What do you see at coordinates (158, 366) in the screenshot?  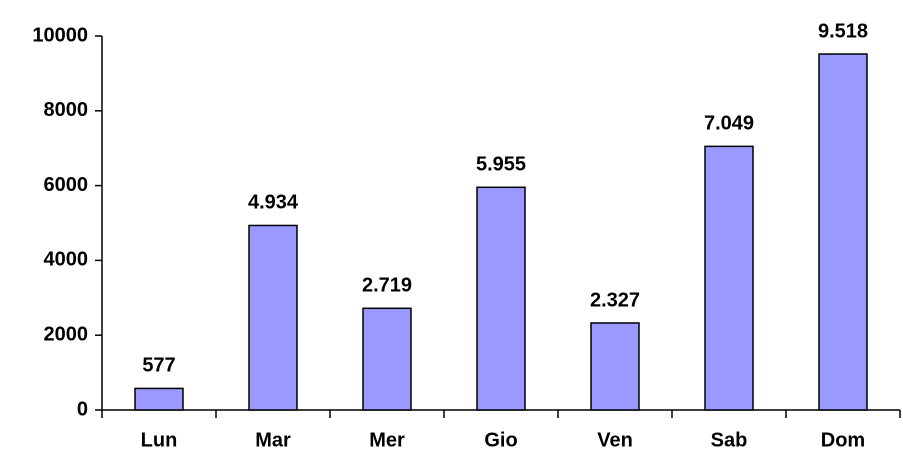 I see `value-label: 577` at bounding box center [158, 366].